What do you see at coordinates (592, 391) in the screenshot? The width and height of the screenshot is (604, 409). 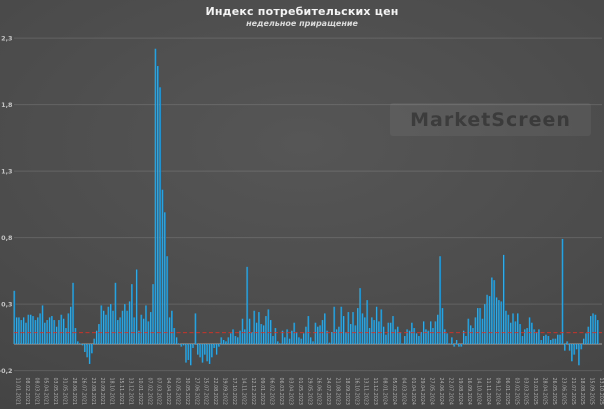 I see `x-tick-label: 15.09.2025` at bounding box center [592, 391].